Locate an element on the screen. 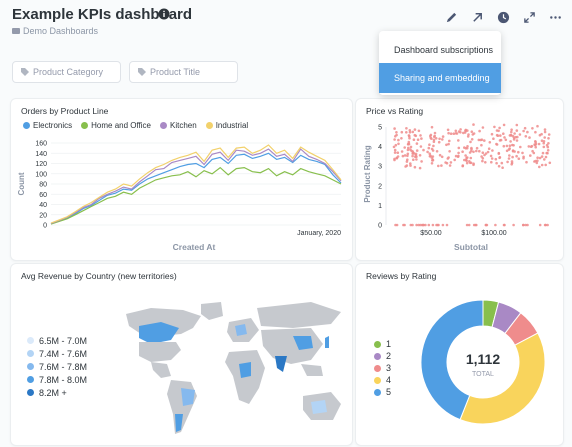 This screenshot has height=447, width=572. share-icon is located at coordinates (477, 17).